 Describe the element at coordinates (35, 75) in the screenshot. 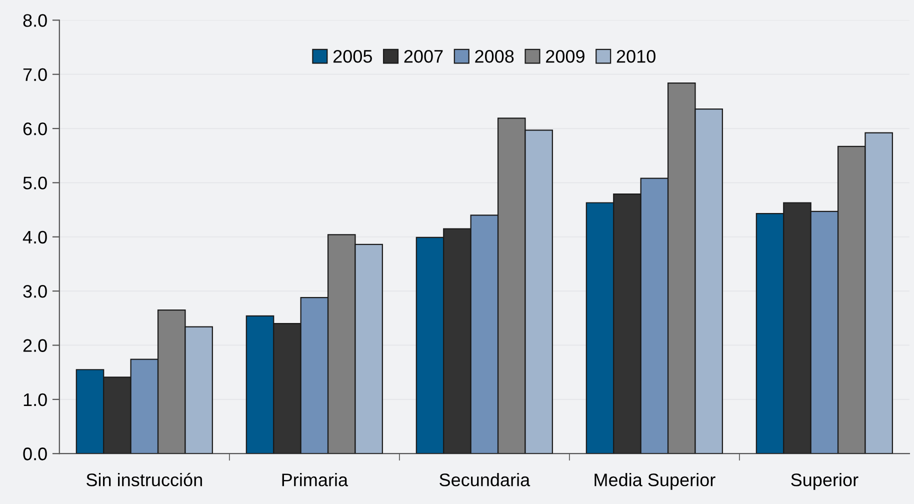

I see `y-tick-label: 7.0` at that location.